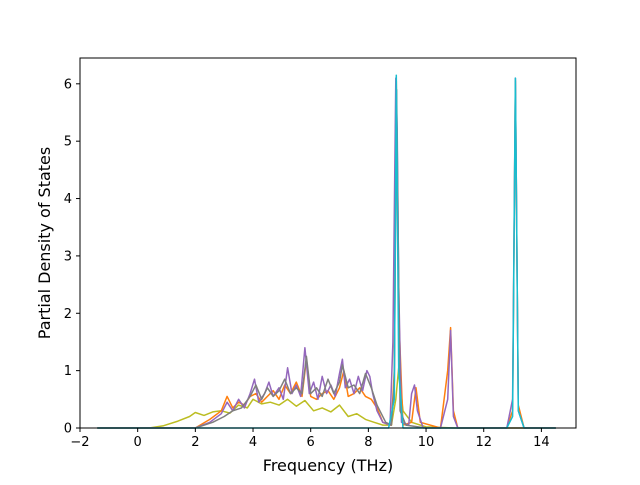  What do you see at coordinates (68, 142) in the screenshot?
I see `y-tick-label: 5` at bounding box center [68, 142].